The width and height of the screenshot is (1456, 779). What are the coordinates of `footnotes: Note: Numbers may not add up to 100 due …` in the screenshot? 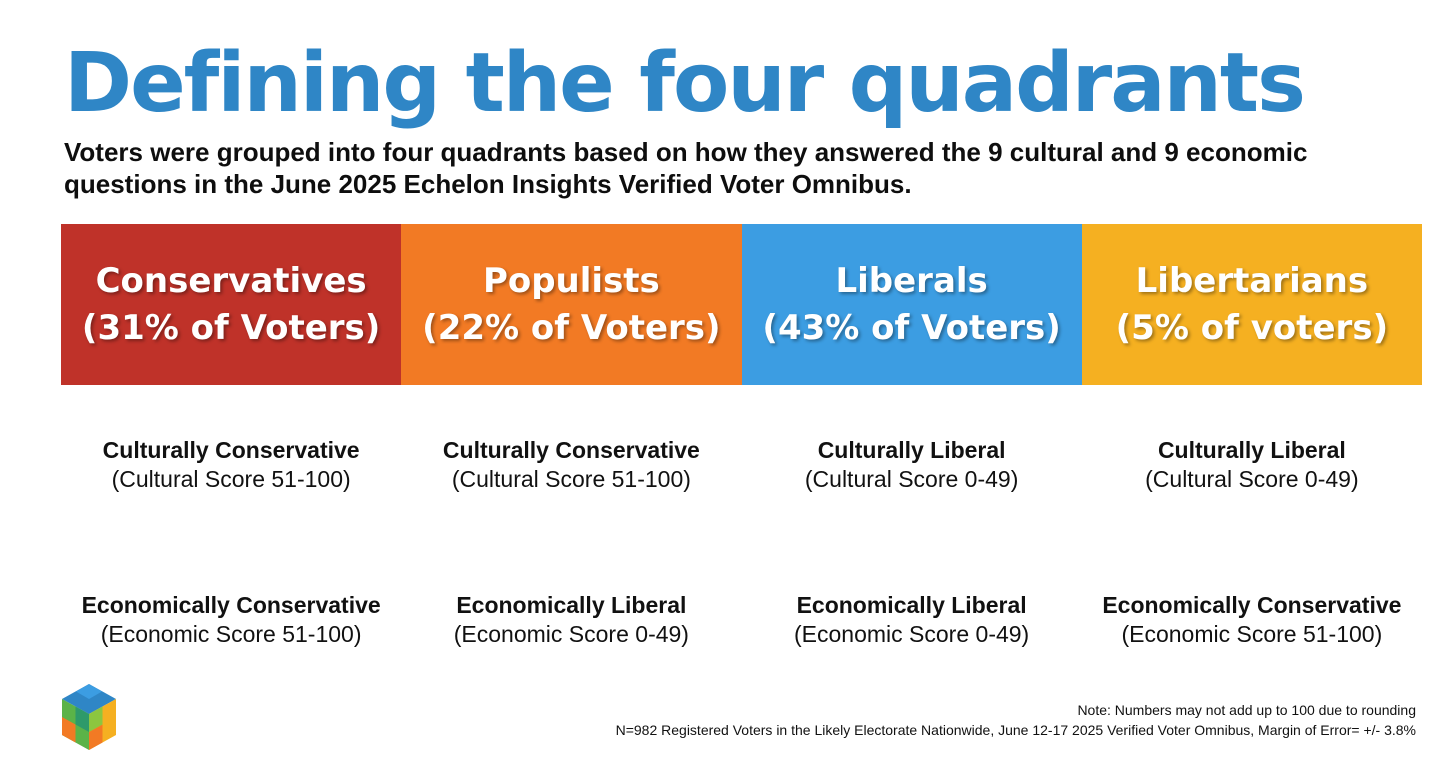 It's located at (1016, 720).